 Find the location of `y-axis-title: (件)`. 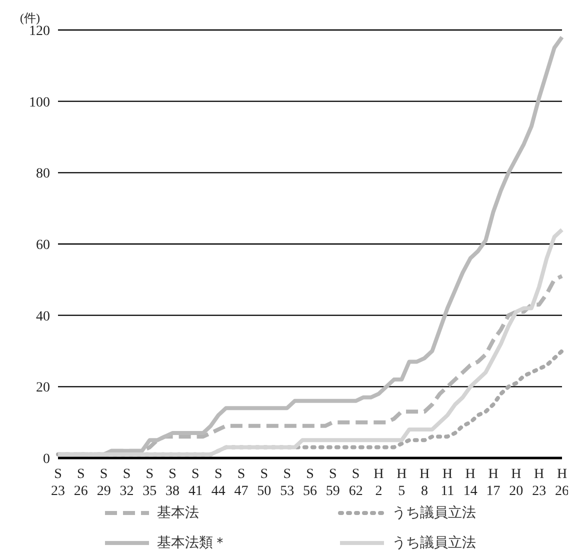

y-axis-title: (件) is located at coordinates (30, 18).